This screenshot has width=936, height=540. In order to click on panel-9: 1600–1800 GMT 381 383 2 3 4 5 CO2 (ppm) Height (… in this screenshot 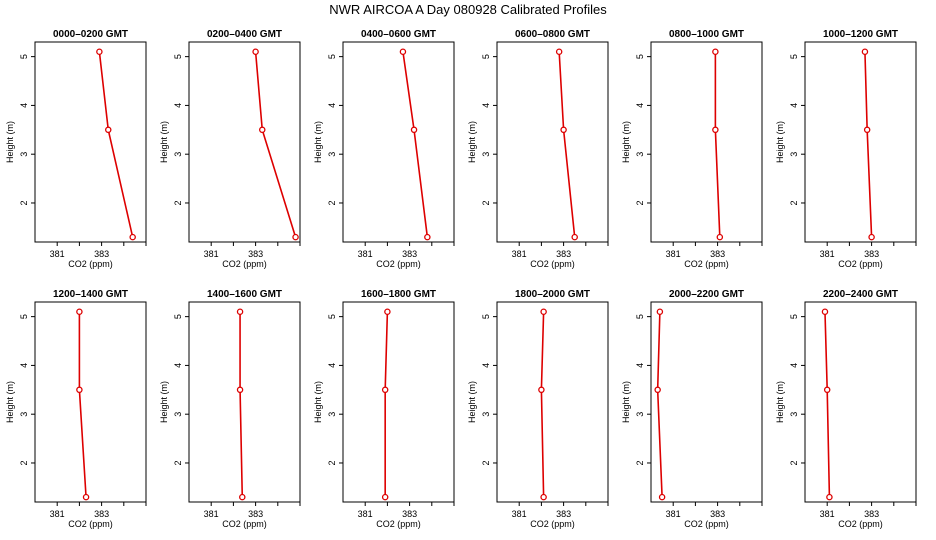, I will do `click(384, 409)`.